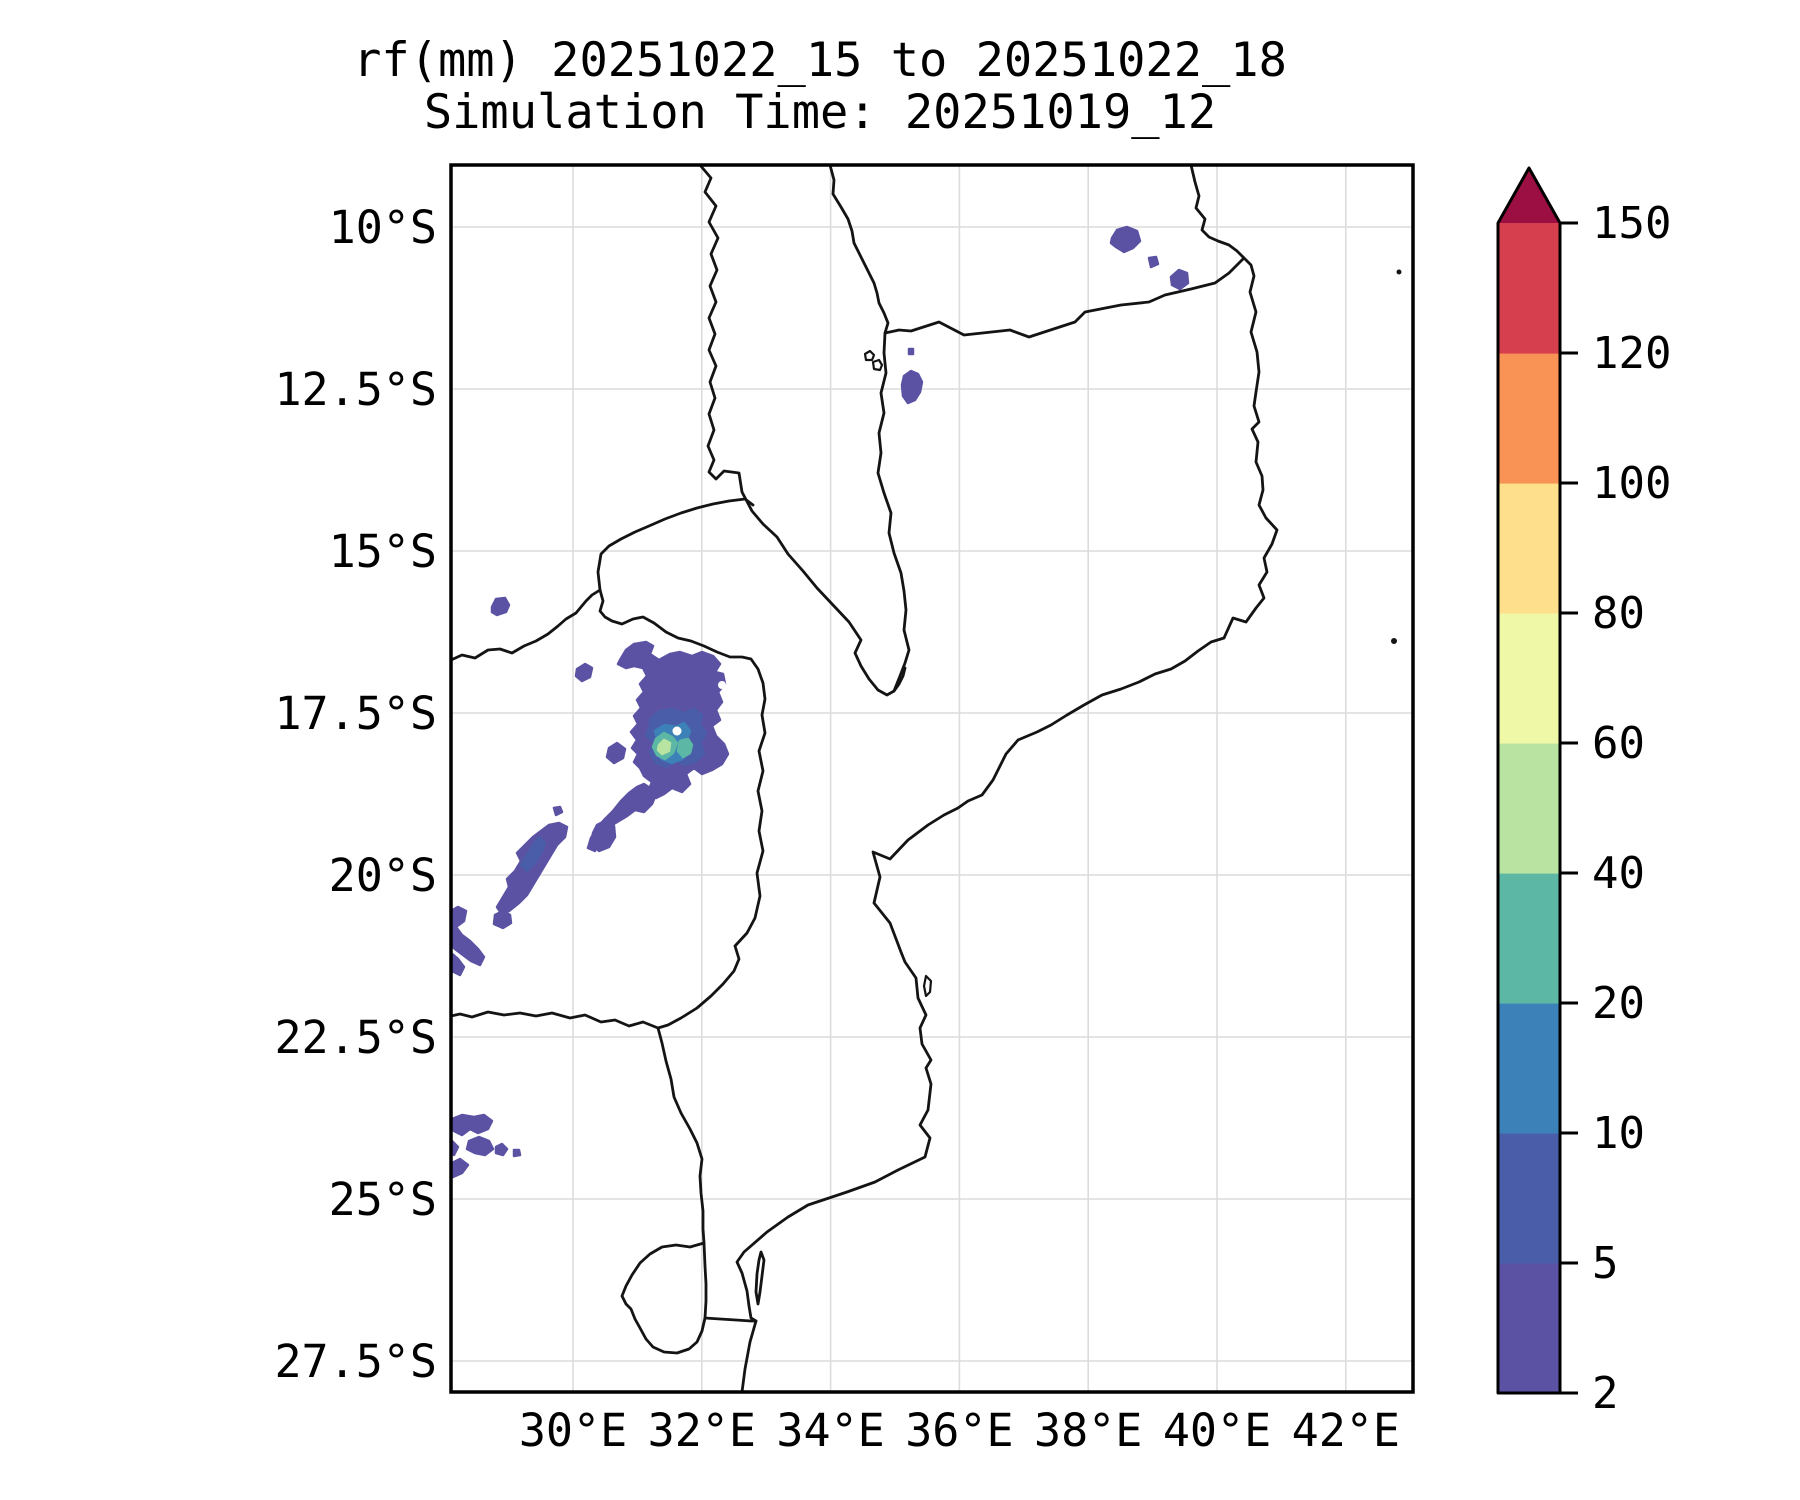 This screenshot has height=1500, width=1800. What do you see at coordinates (869, 355) in the screenshot?
I see `likoma-island` at bounding box center [869, 355].